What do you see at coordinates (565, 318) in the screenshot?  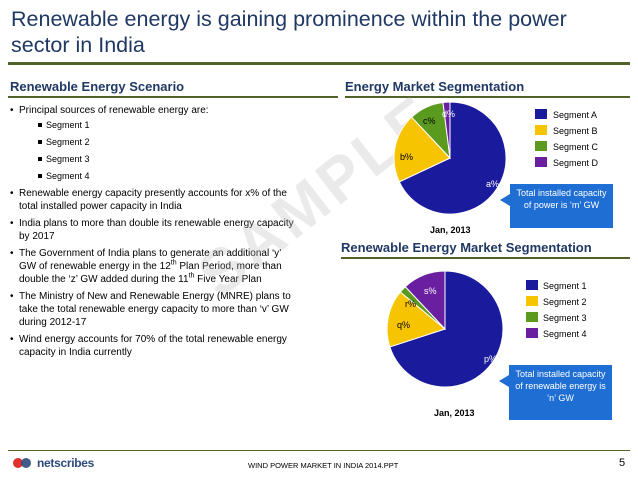 I see `legend-label: Segment 3` at bounding box center [565, 318].